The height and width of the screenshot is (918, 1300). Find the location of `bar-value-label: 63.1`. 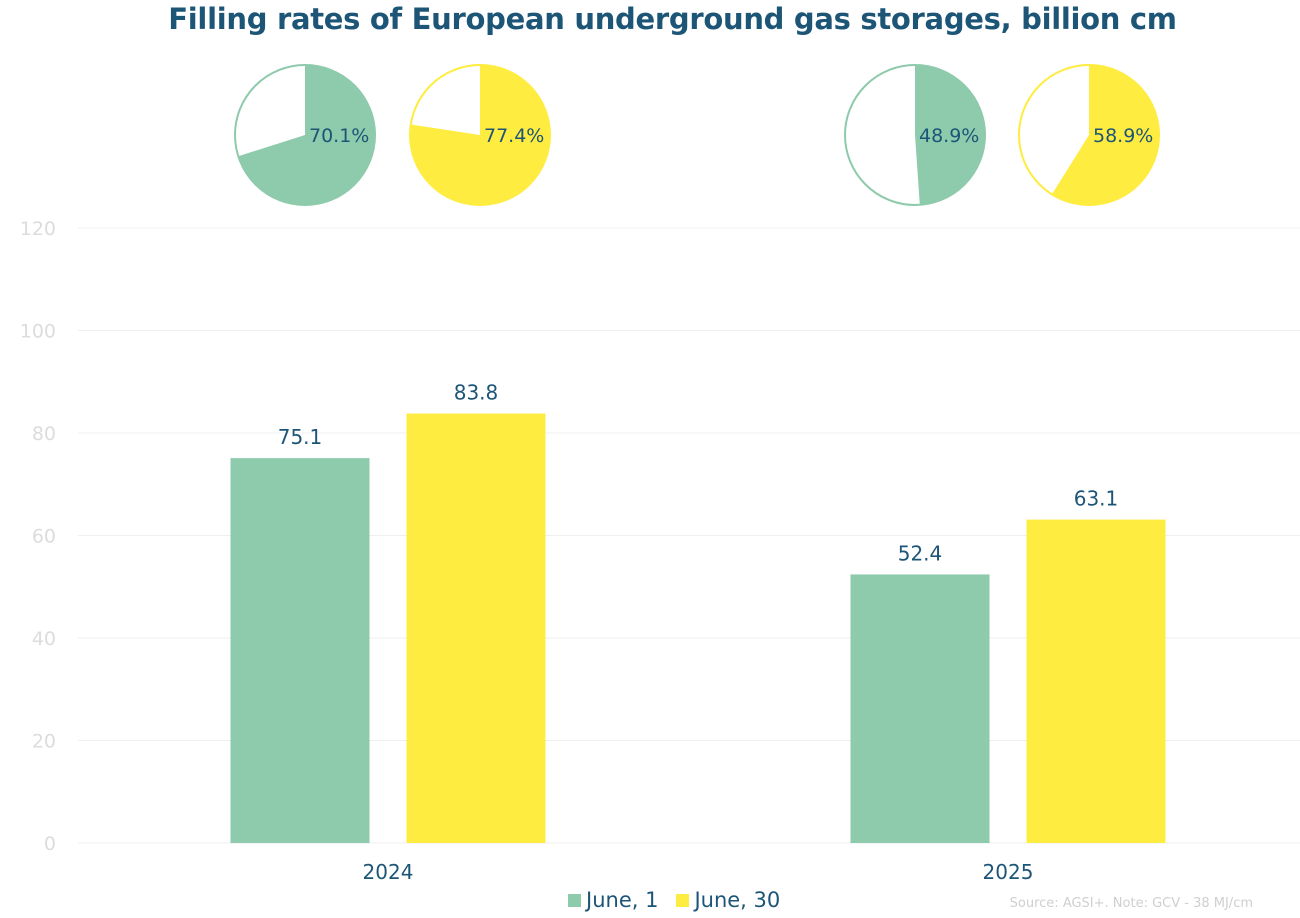

bar-value-label: 63.1 is located at coordinates (1096, 499).